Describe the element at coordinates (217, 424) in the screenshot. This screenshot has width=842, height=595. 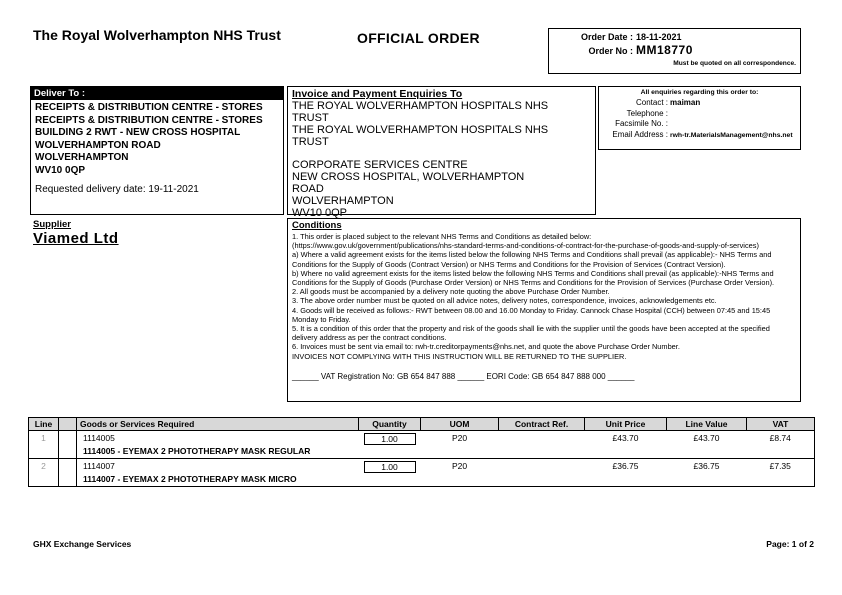
I see `col-header-goods: Goods or Services Required` at that location.